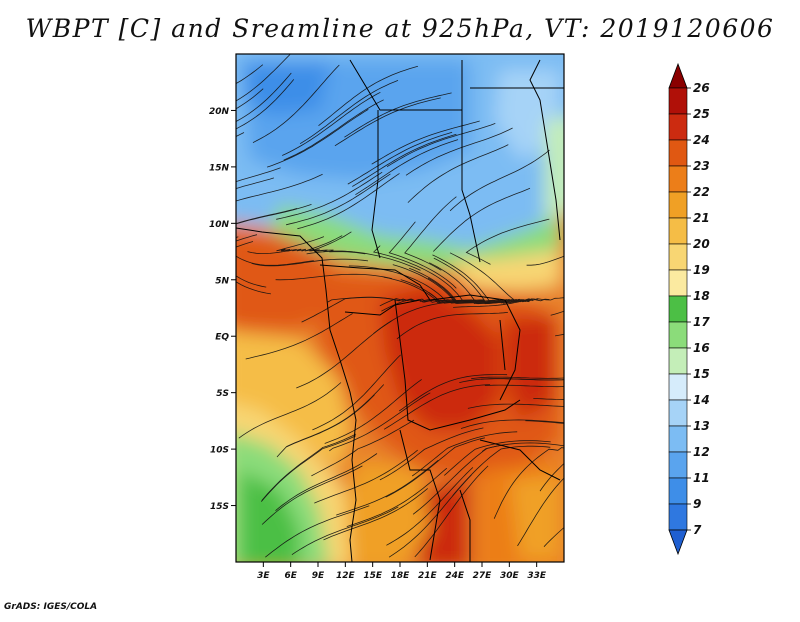  I want to click on lon-tick-label: 3E, so click(263, 576).